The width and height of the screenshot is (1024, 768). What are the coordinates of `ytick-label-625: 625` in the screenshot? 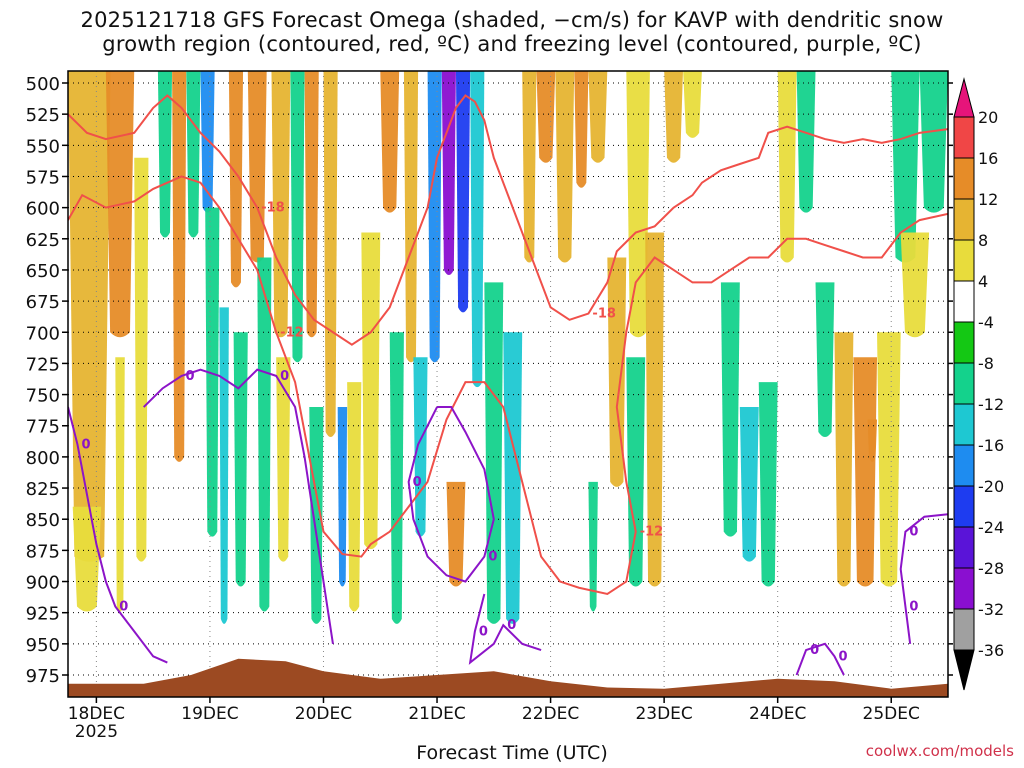 It's located at (43, 240).